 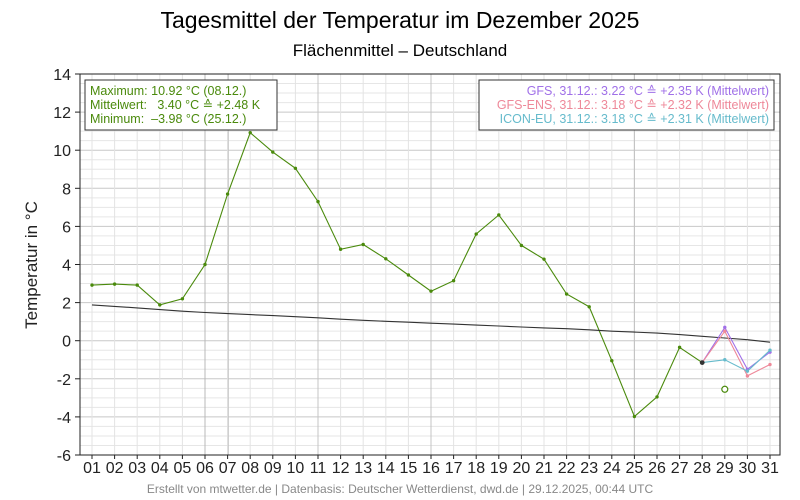 What do you see at coordinates (115, 468) in the screenshot?
I see `x-tick-label: 02` at bounding box center [115, 468].